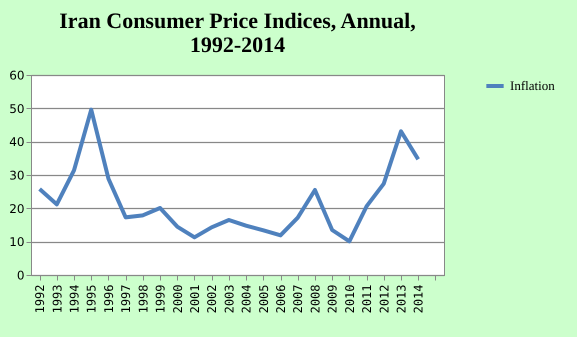 This screenshot has width=577, height=337. Describe the element at coordinates (16, 109) in the screenshot. I see `y-tick-label: 50` at that location.